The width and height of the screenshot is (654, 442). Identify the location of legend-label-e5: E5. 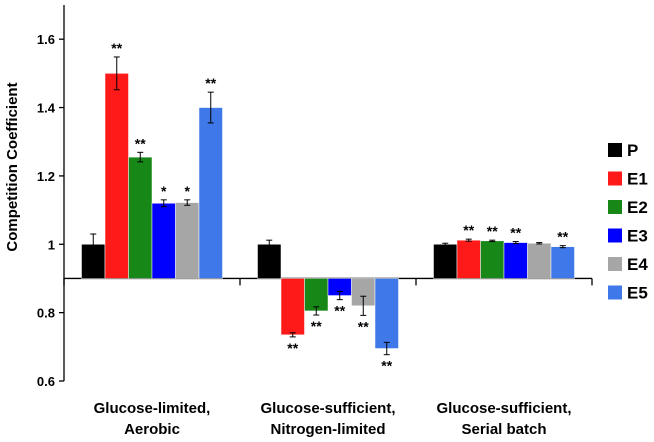
(637, 293).